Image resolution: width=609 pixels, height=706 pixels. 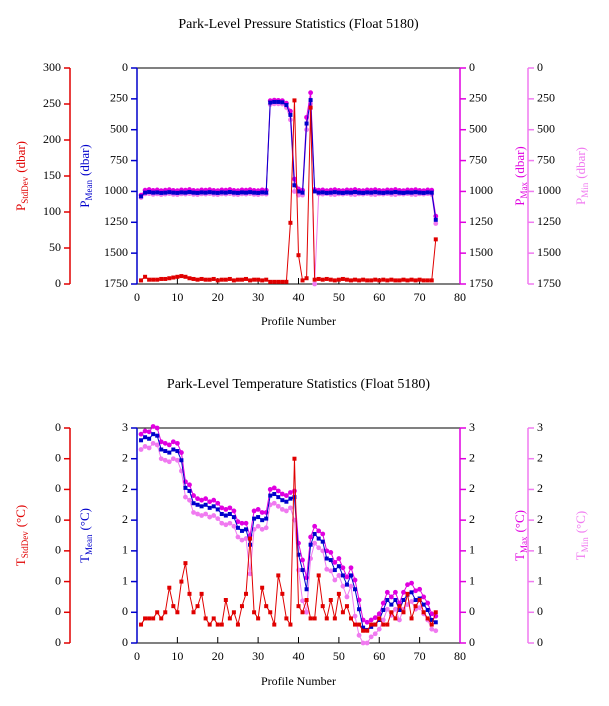 What do you see at coordinates (125, 550) in the screenshot?
I see `y-tick-label: 1` at bounding box center [125, 550].